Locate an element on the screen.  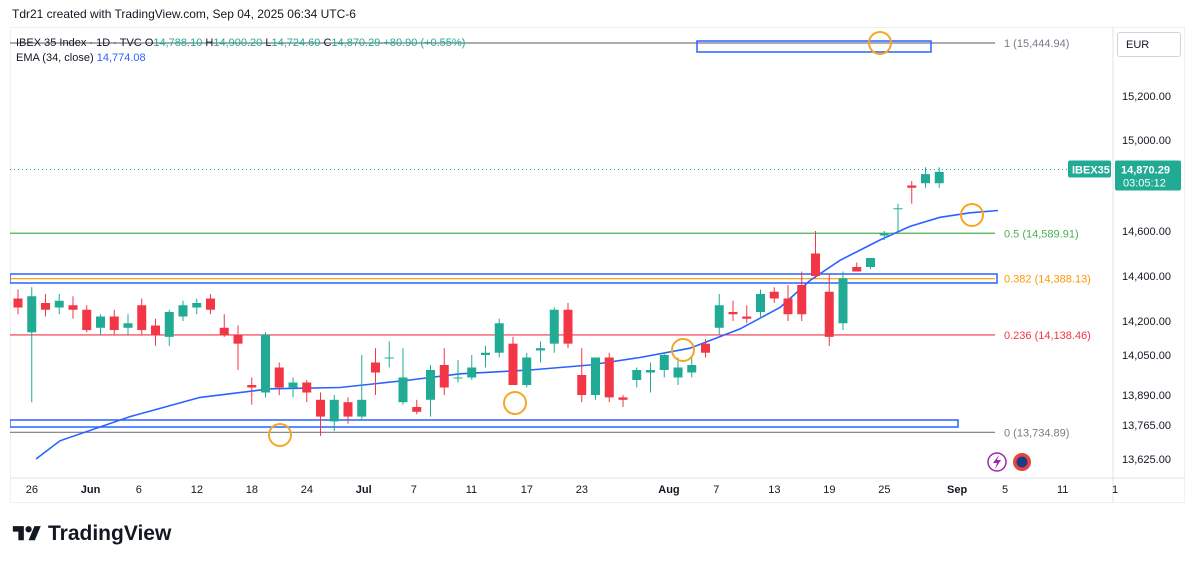
support-zone-box is located at coordinates (484, 423).